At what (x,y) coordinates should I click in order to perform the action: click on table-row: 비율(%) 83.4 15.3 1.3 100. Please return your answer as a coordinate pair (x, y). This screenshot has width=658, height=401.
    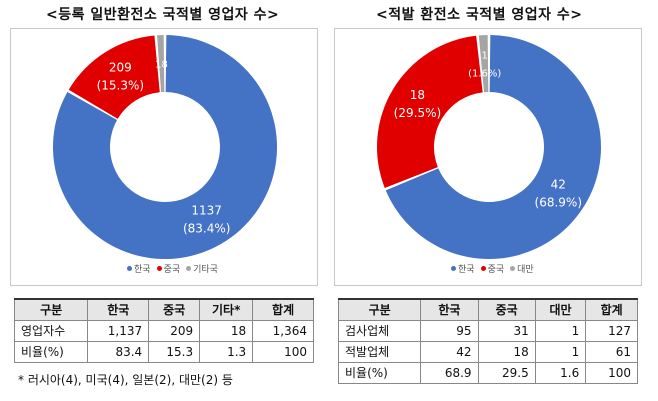
    Looking at the image, I should click on (163, 352).